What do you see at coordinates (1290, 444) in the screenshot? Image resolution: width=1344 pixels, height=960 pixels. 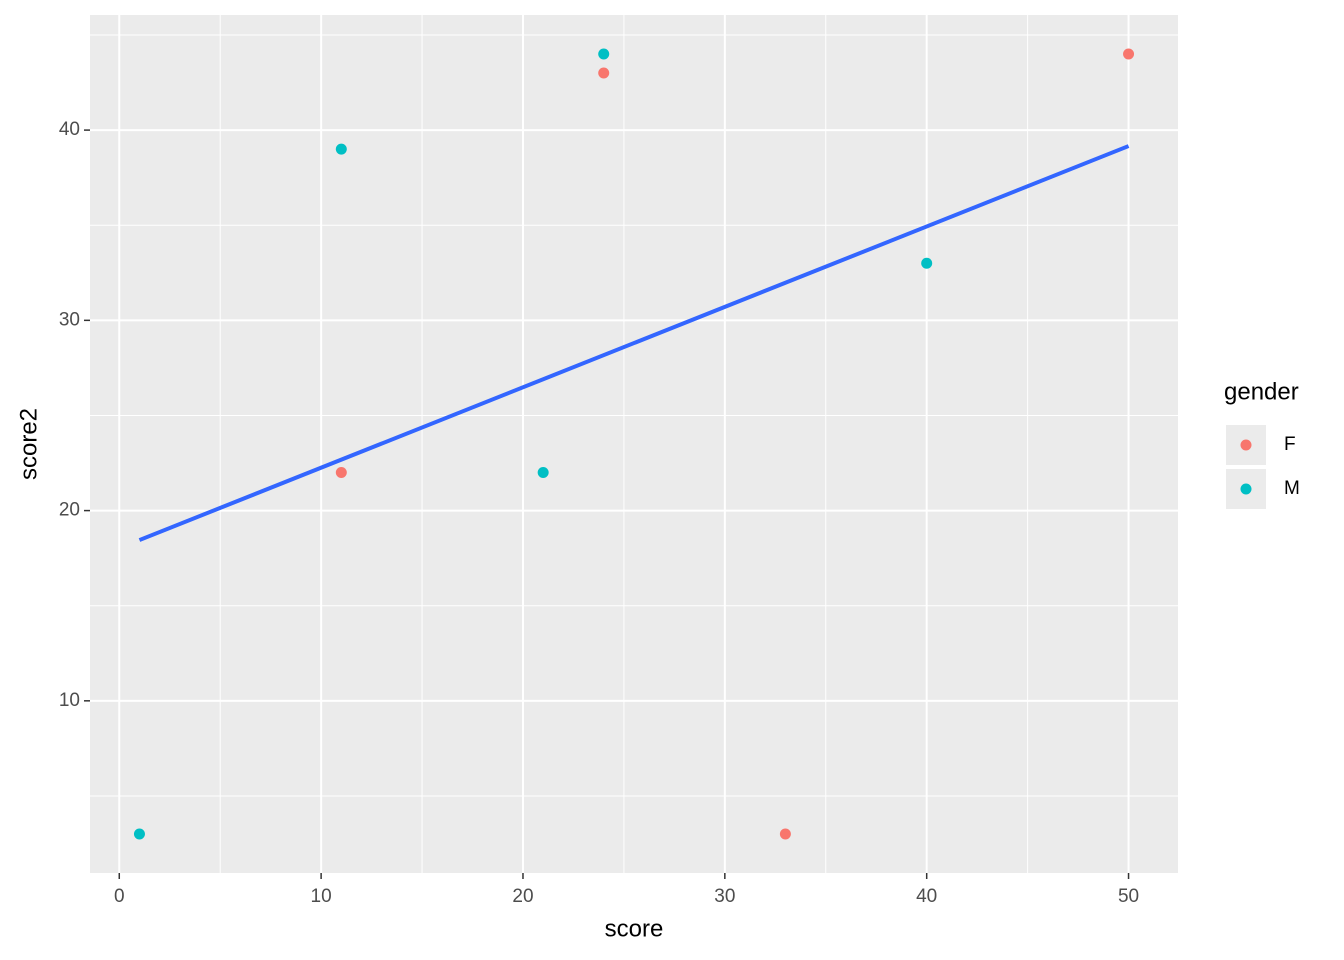 I see `legend-label: F` at bounding box center [1290, 444].